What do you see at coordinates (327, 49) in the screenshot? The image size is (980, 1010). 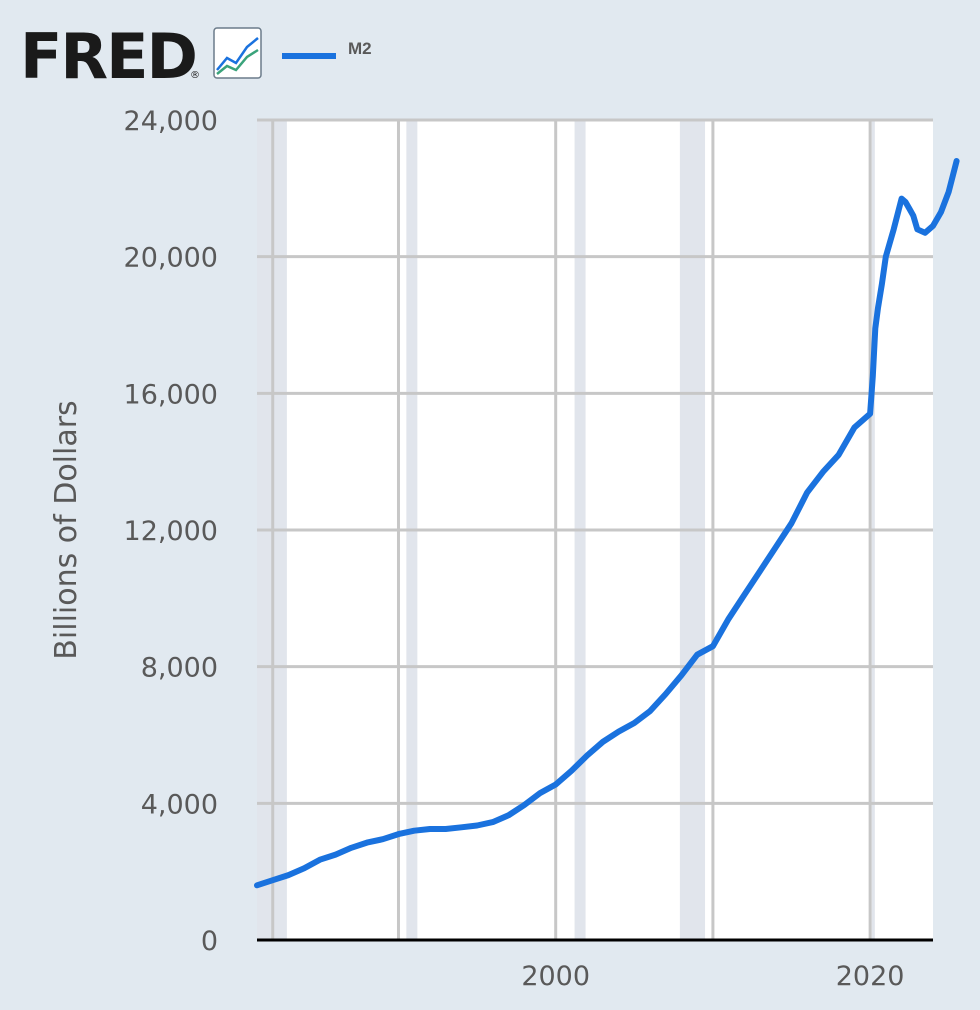 I see `legend: M2` at bounding box center [327, 49].